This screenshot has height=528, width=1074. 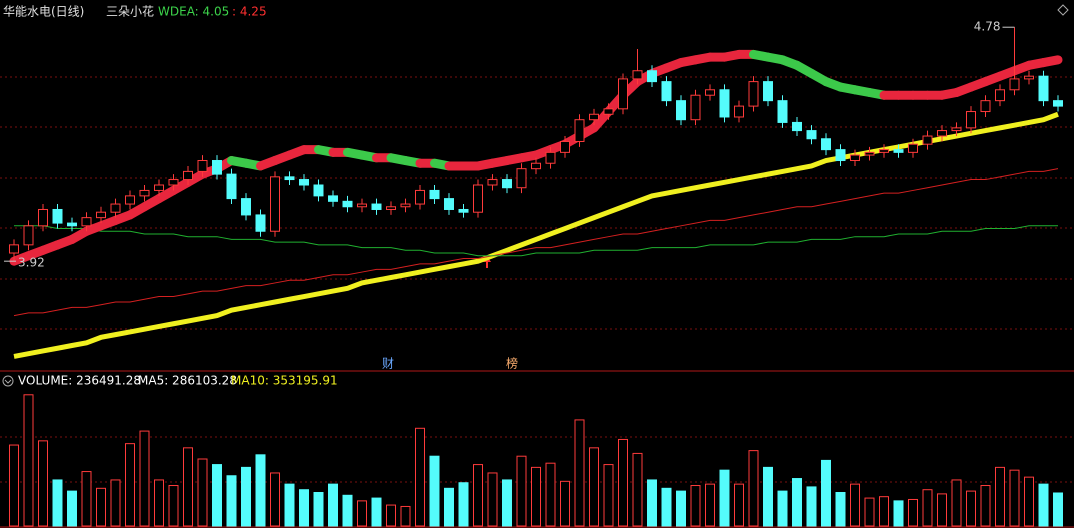 What do you see at coordinates (1063, 10) in the screenshot?
I see `settings-icon` at bounding box center [1063, 10].